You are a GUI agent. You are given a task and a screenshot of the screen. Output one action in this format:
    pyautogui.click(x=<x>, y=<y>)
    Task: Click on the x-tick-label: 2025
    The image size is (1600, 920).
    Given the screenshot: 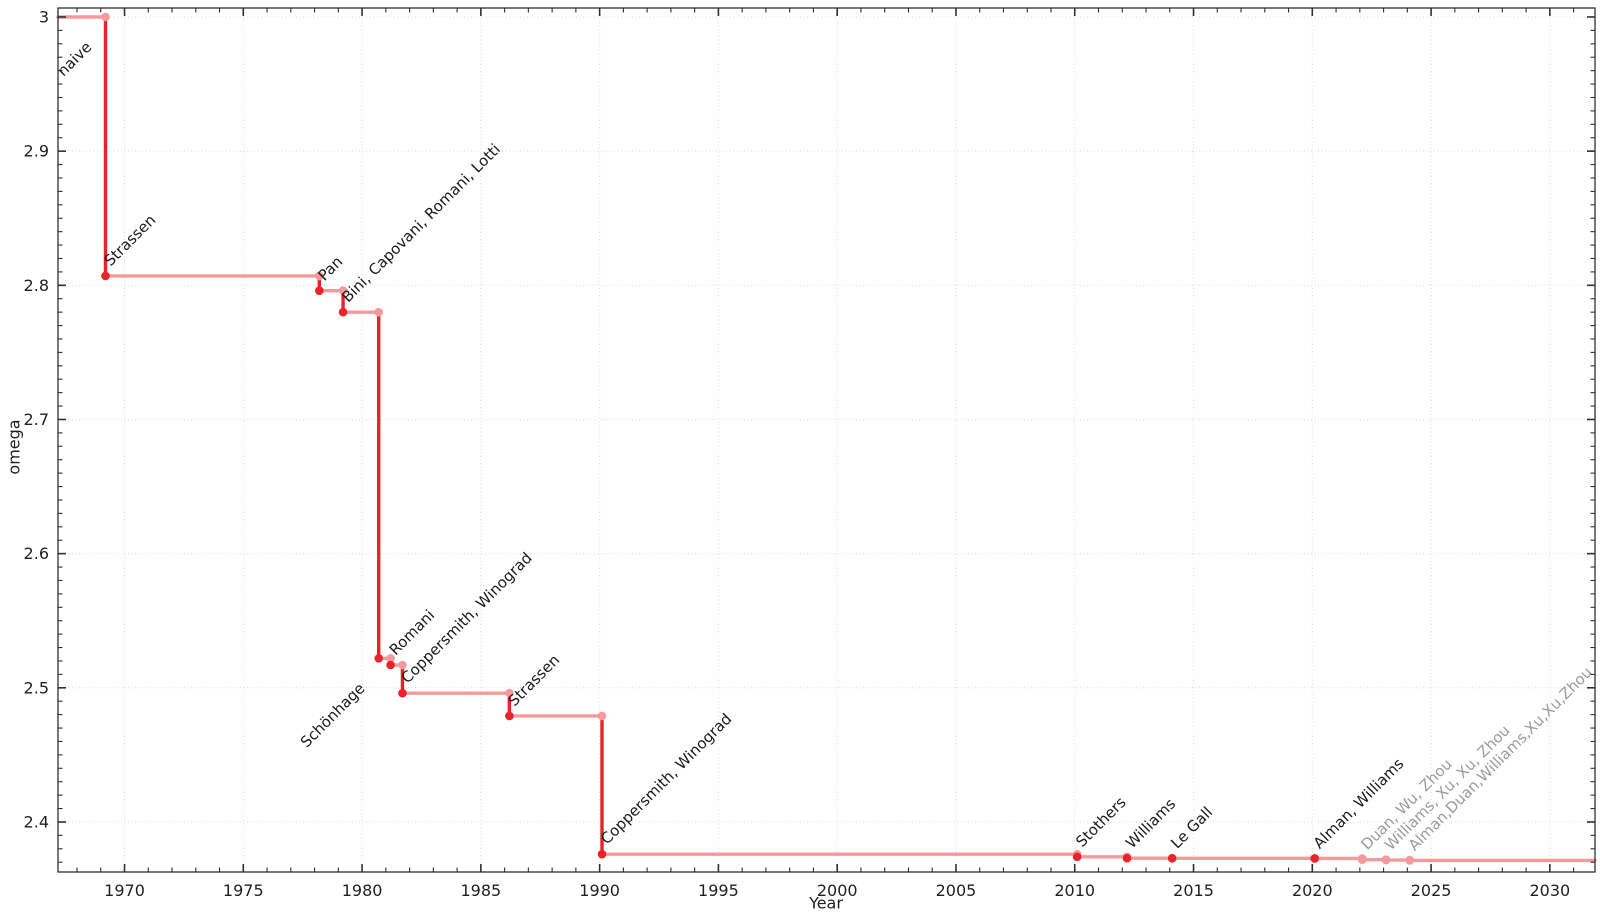 What is the action you would take?
    pyautogui.click(x=1431, y=890)
    